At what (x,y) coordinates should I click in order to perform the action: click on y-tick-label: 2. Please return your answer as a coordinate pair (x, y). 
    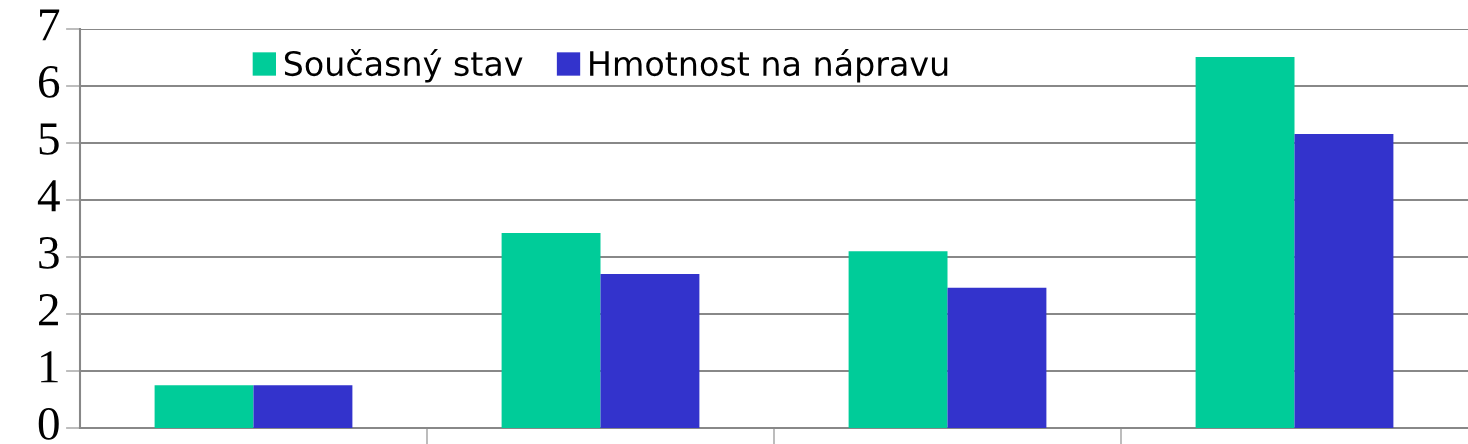
    Looking at the image, I should click on (48, 310).